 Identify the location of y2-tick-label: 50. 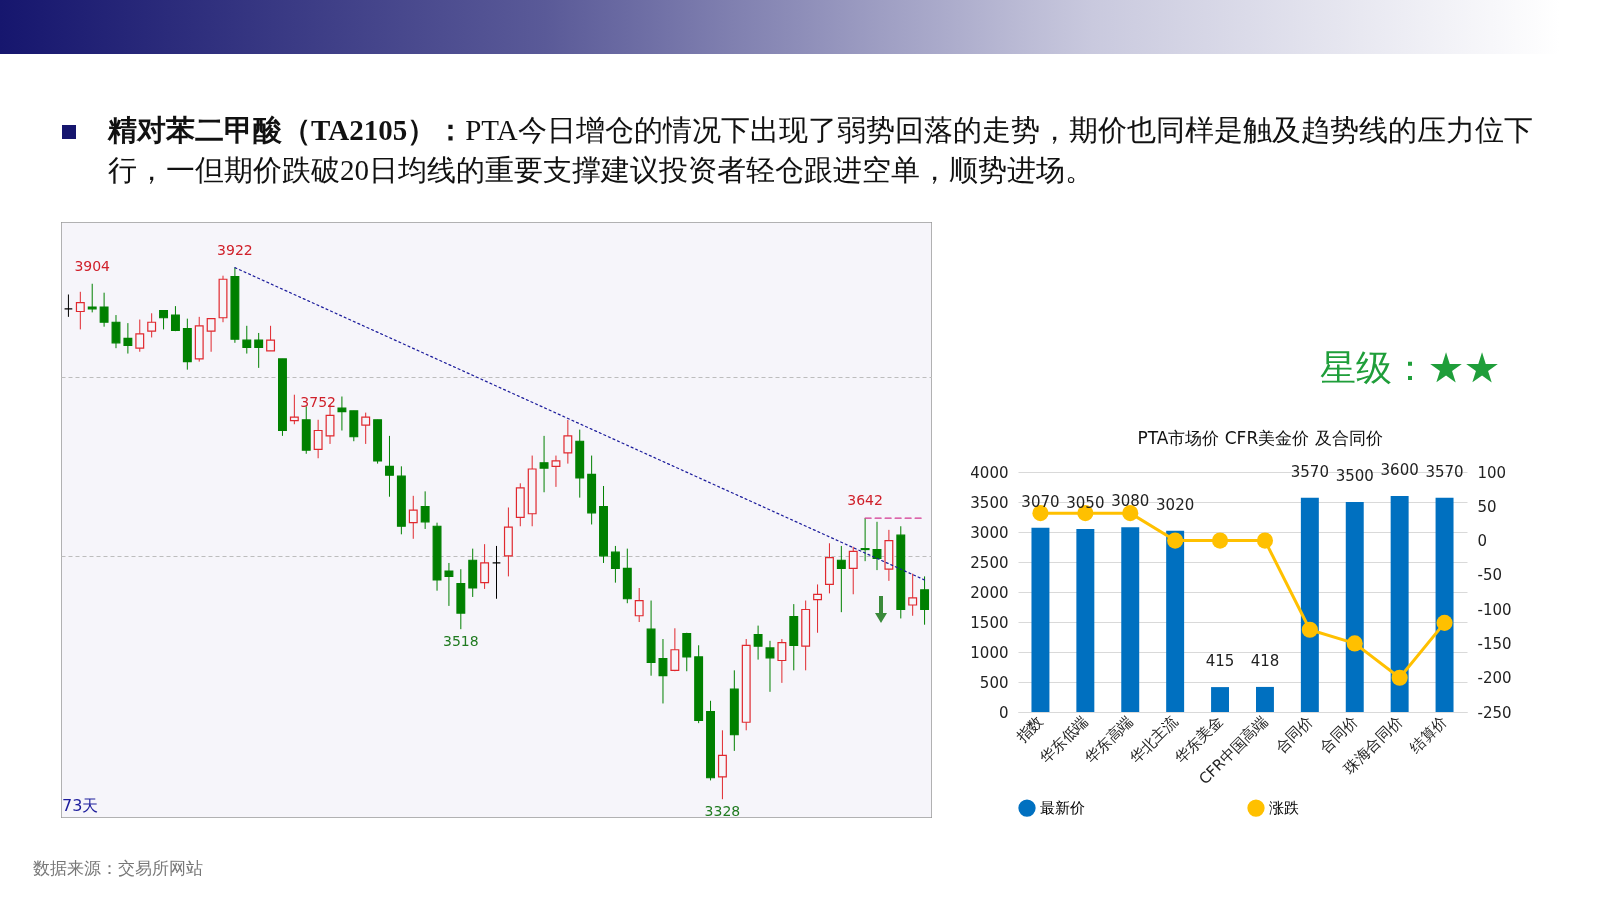
(1487, 506).